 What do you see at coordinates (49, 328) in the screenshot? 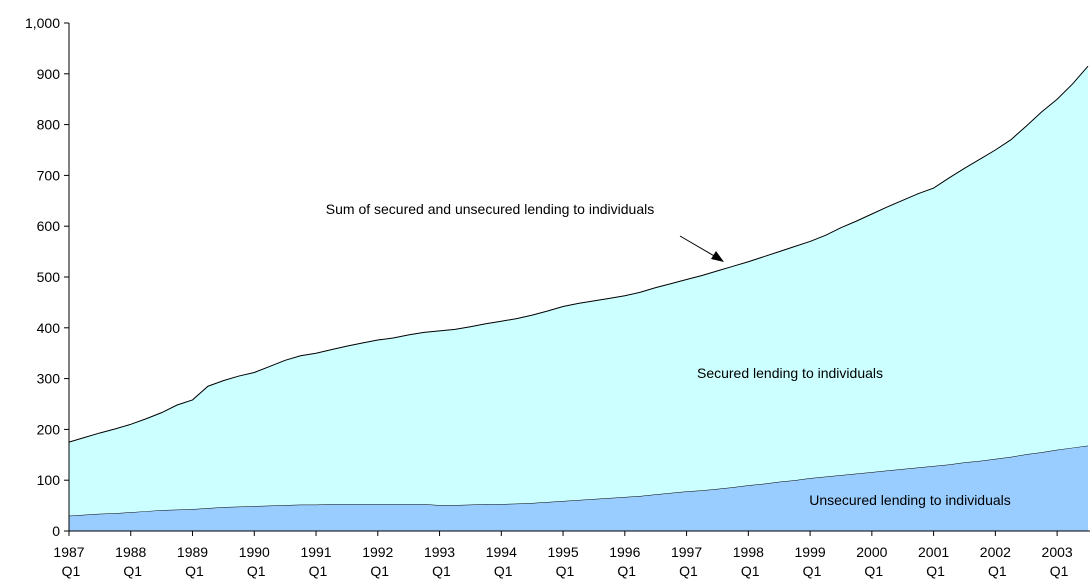
I see `y-tick-label: 400` at bounding box center [49, 328].